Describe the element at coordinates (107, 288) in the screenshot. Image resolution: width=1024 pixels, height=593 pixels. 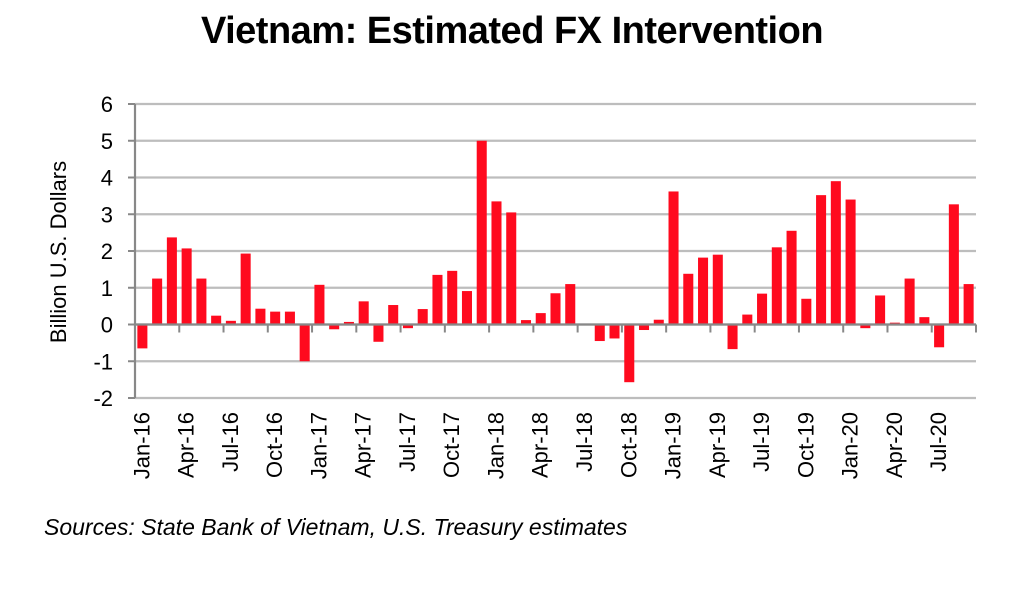
I see `y-tick-label: 1` at that location.